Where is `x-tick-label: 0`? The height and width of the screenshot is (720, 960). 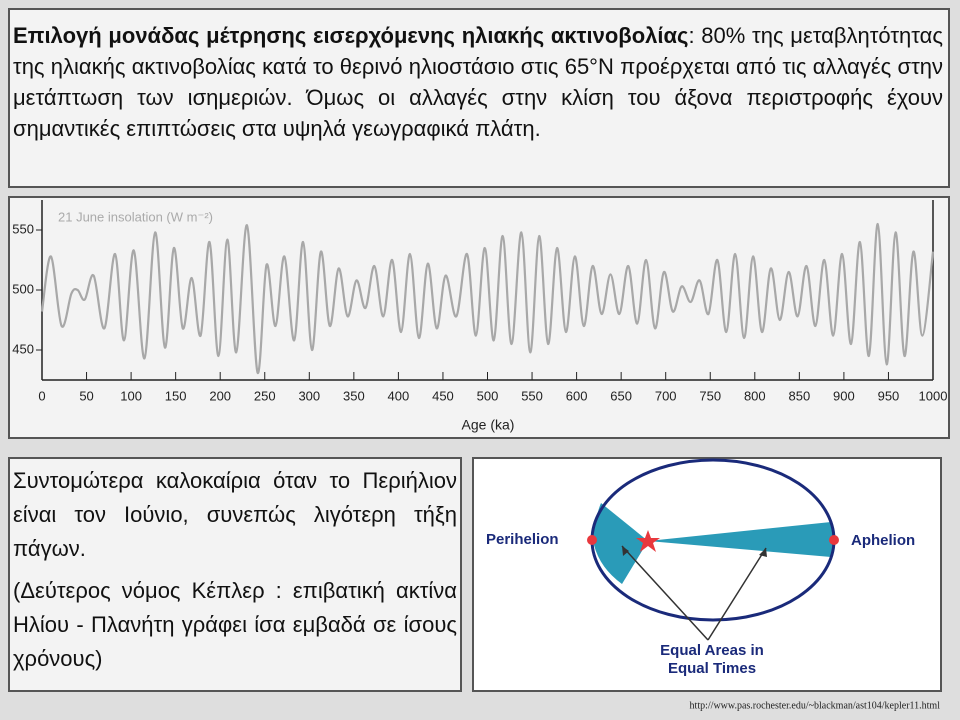
x-tick-label: 0 is located at coordinates (41, 395).